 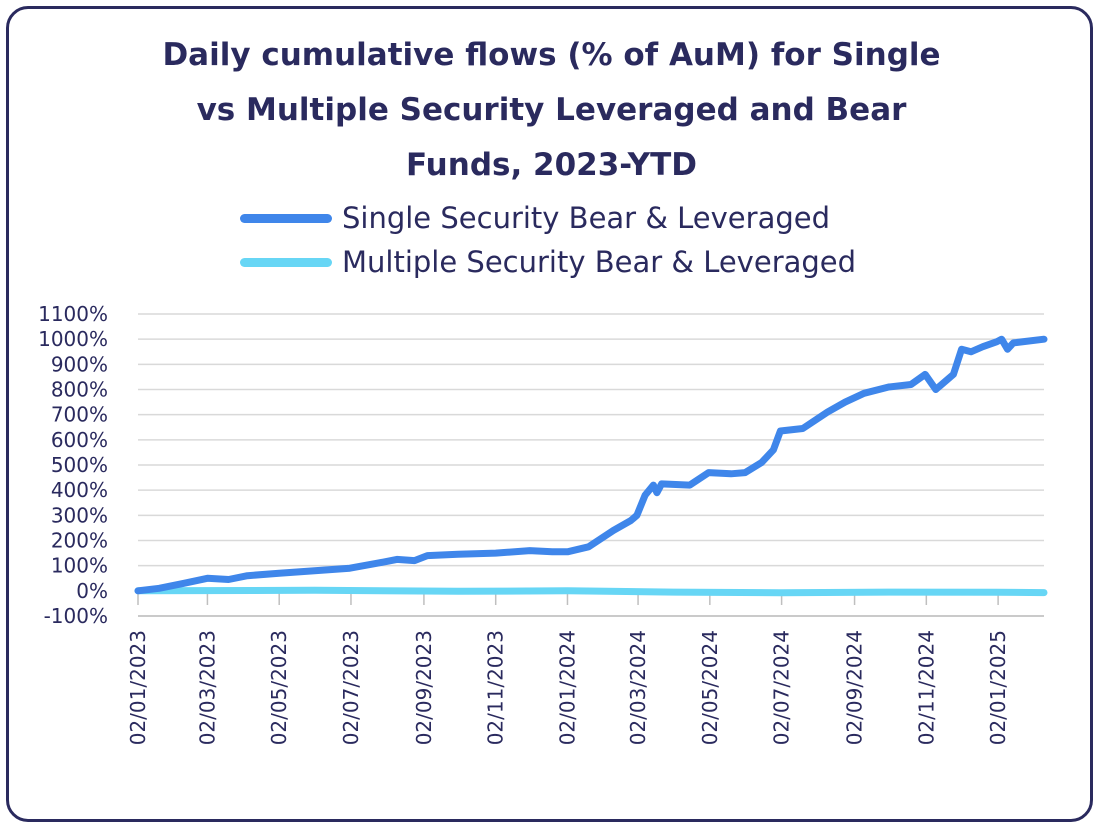 What do you see at coordinates (79, 415) in the screenshot?
I see `y-tick-label: 700%` at bounding box center [79, 415].